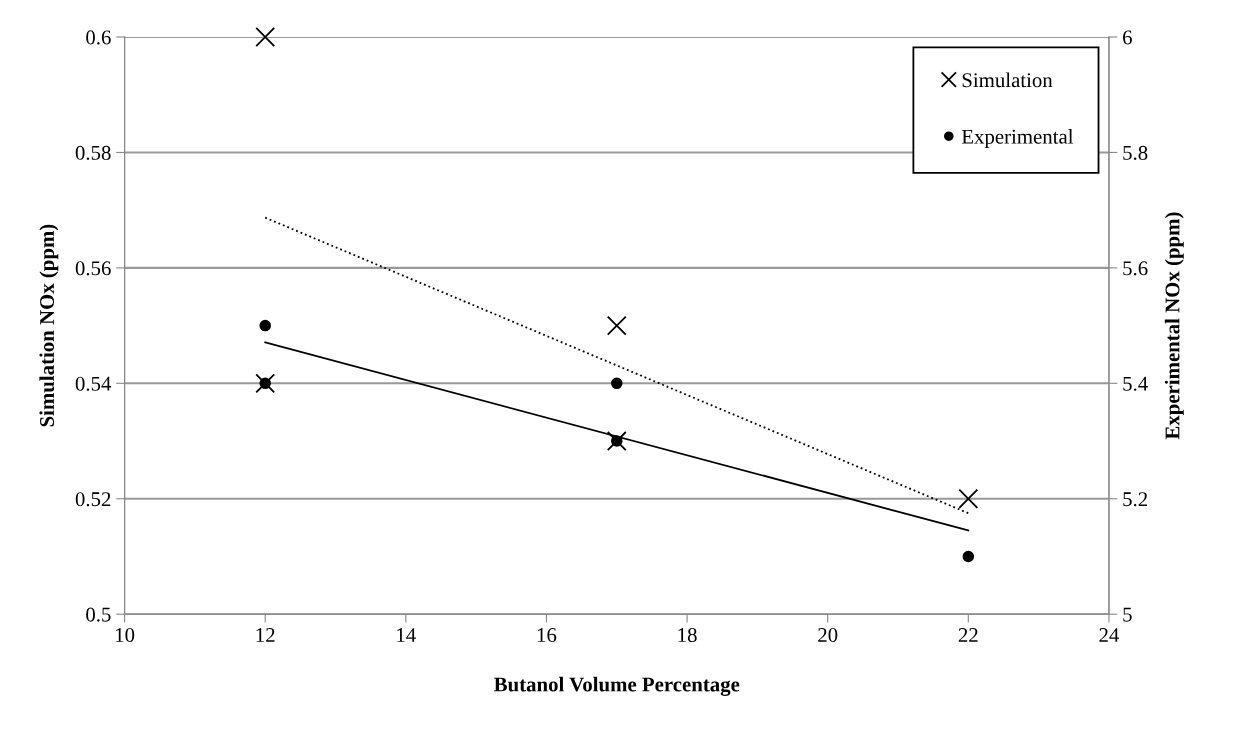 The height and width of the screenshot is (740, 1246). Describe the element at coordinates (828, 635) in the screenshot. I see `x-tick-label: 20` at that location.